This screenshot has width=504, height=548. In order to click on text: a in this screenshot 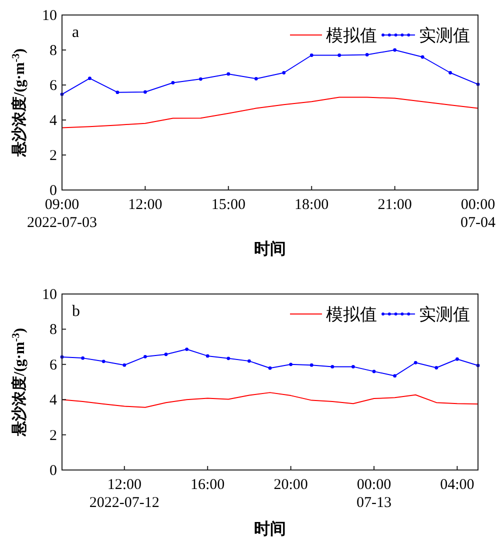, I will do `click(76, 32)`.